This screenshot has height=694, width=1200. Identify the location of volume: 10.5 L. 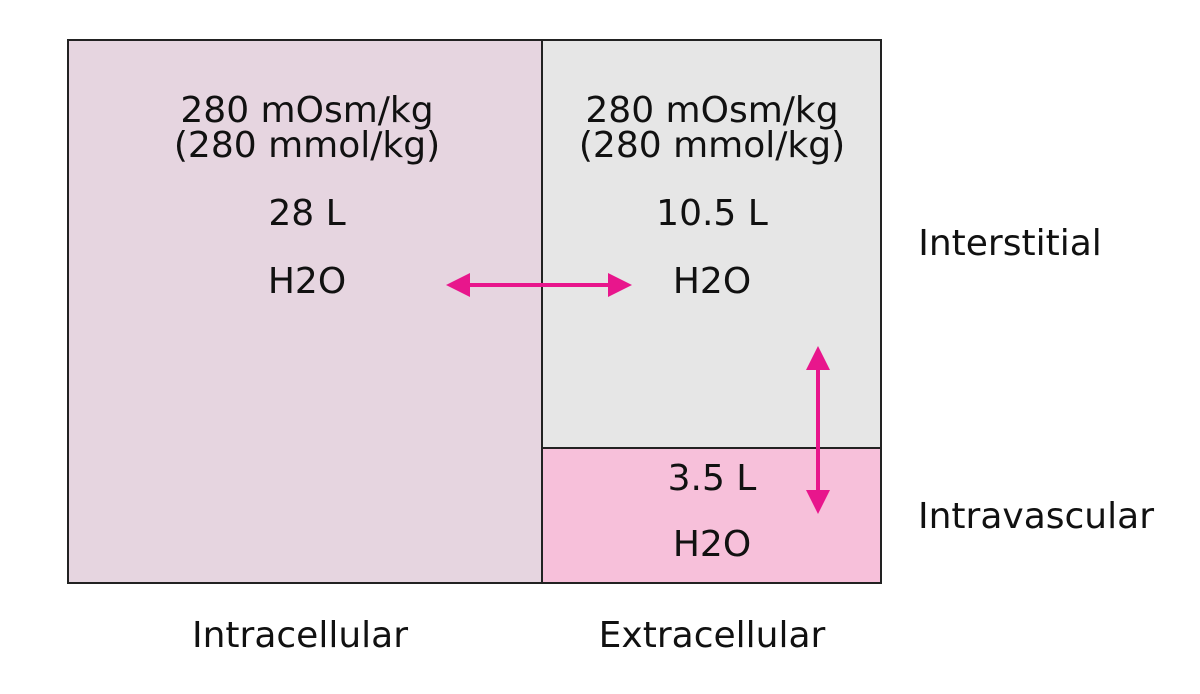
(712, 213).